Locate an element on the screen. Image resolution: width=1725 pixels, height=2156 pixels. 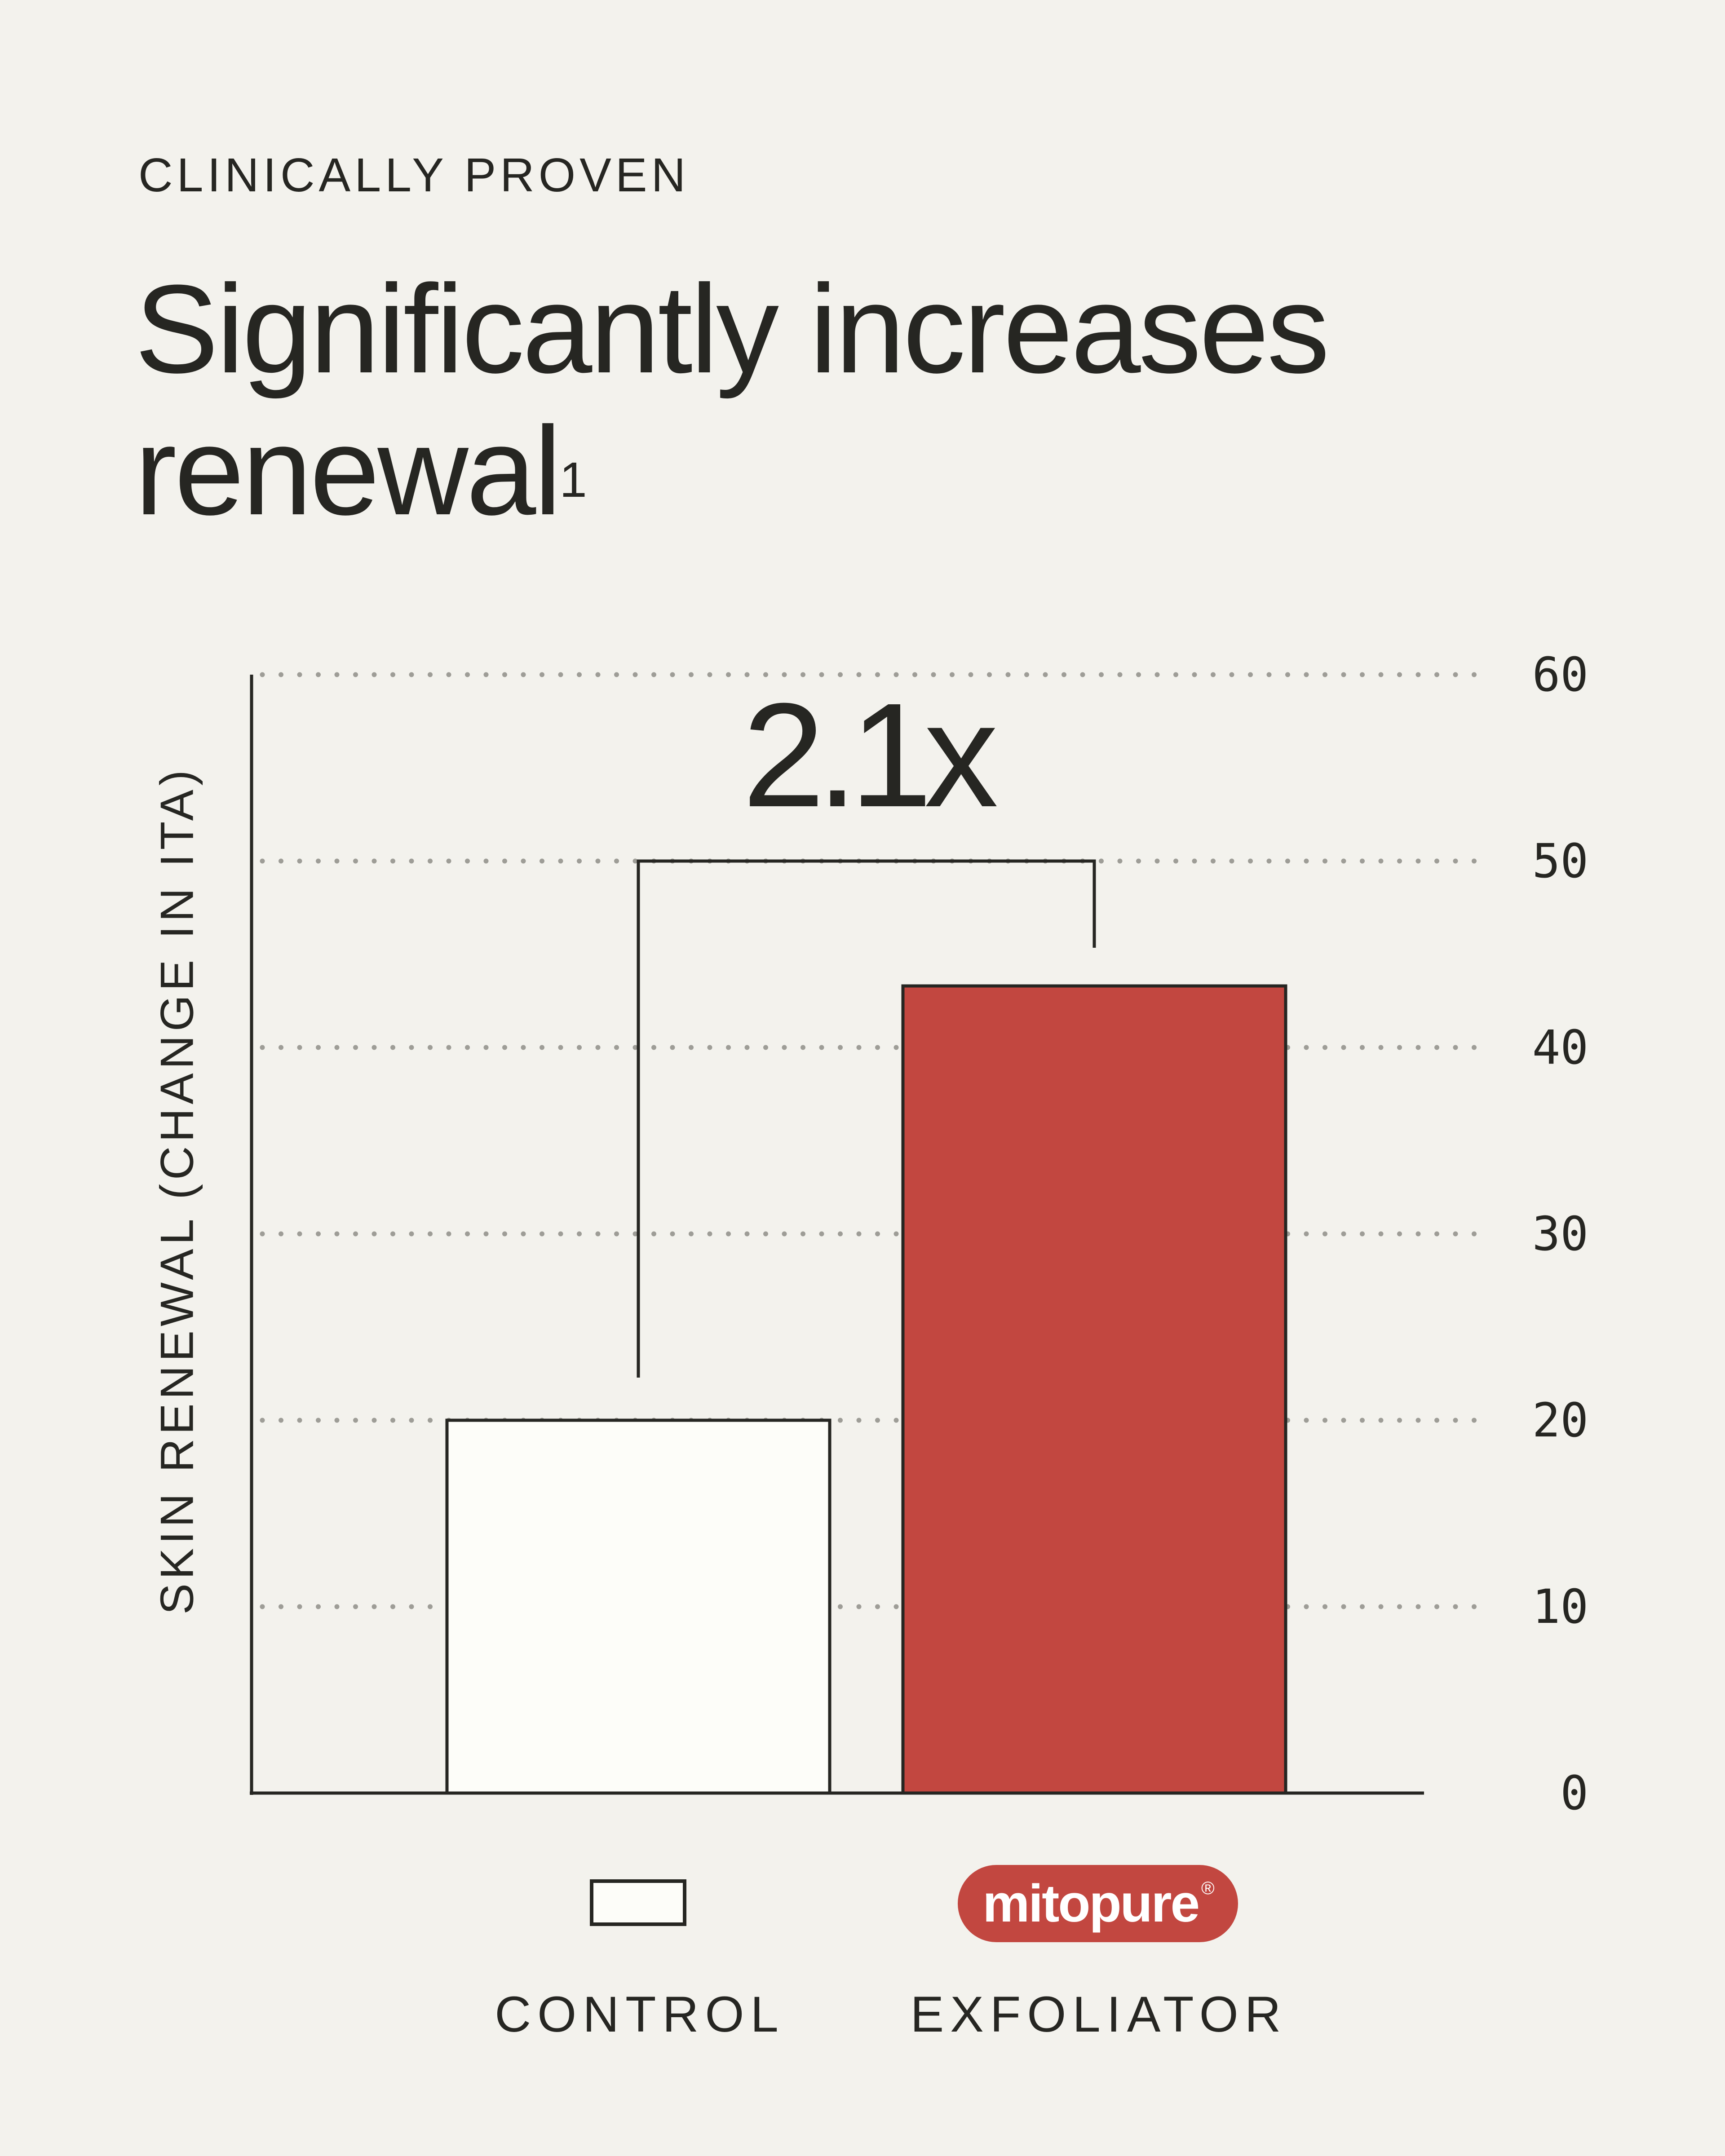
page-title: Significantly increases renewal1 is located at coordinates (898, 400).